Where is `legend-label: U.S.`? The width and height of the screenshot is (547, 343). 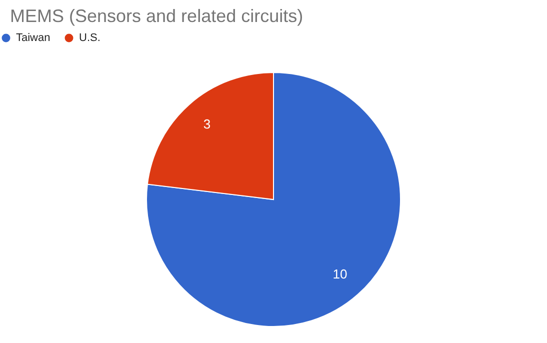 legend-label: U.S. is located at coordinates (89, 38).